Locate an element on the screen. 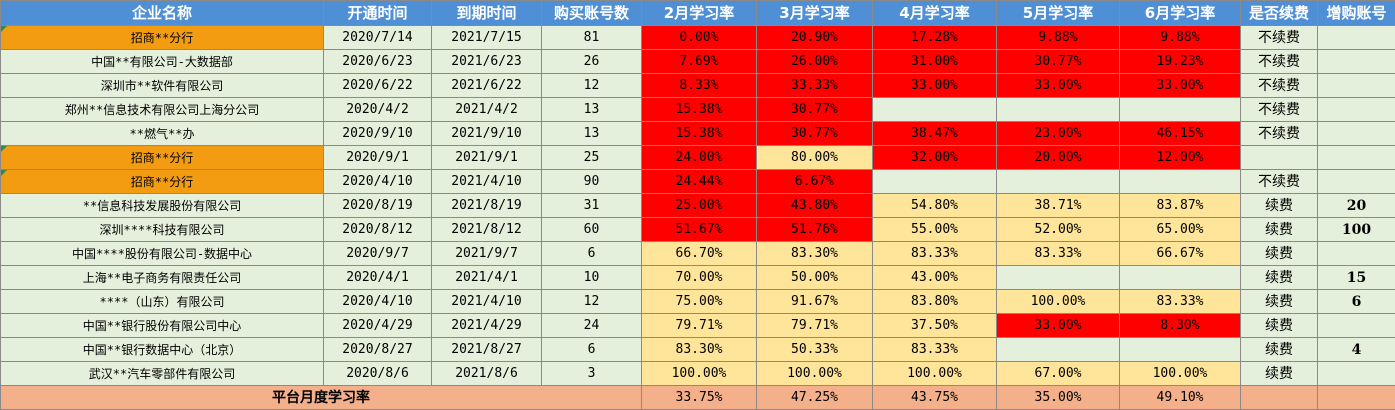 Image resolution: width=1395 pixels, height=410 pixels. company-cell: 上海**电子商务有限责任公司 is located at coordinates (162, 278).